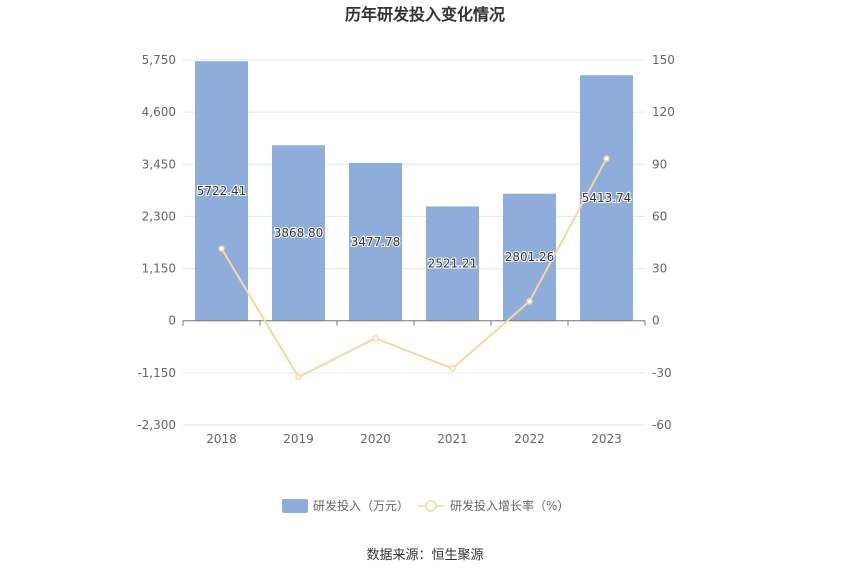 This screenshot has height=575, width=850. I want to click on legend: 研发投入（万元） 研发投入增长率（%）, so click(425, 505).